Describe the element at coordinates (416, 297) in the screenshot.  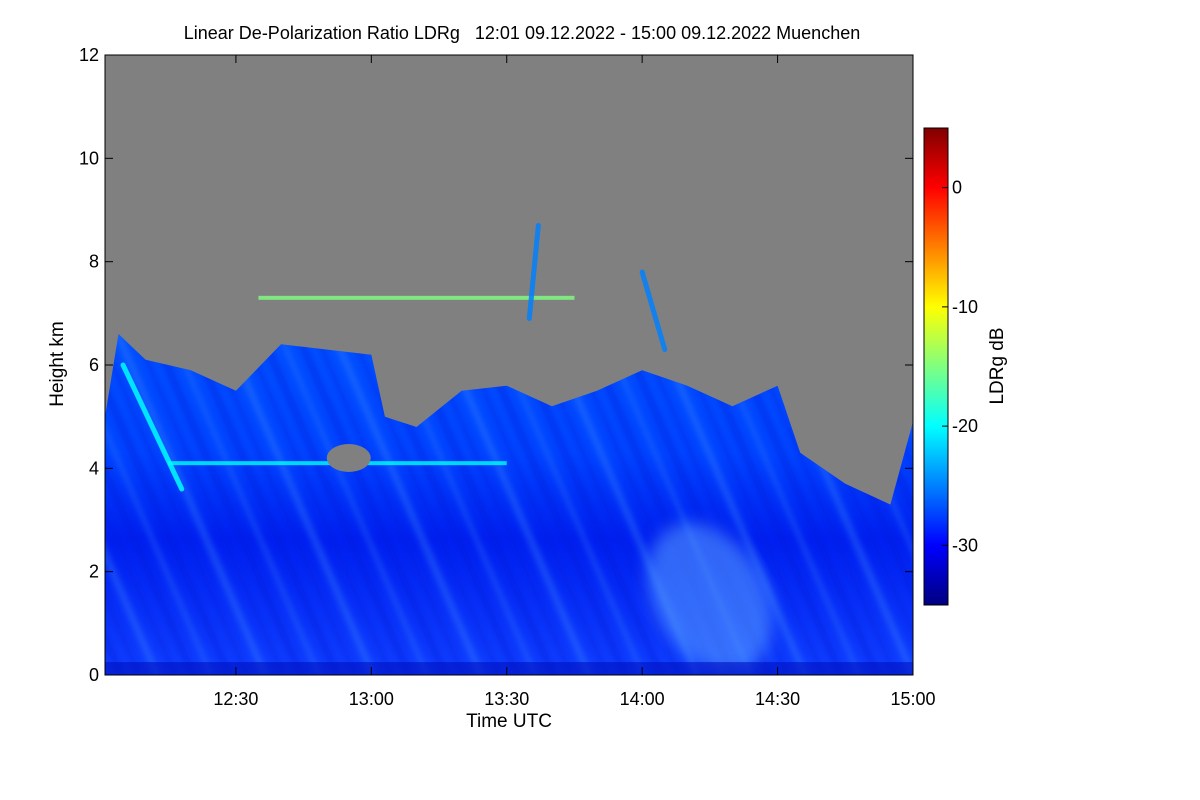
I see `thin-layer` at that location.